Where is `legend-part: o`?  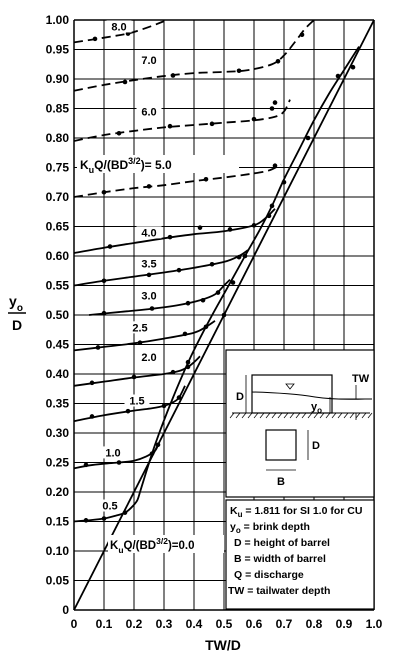
legend-part: o is located at coordinates (238, 530).